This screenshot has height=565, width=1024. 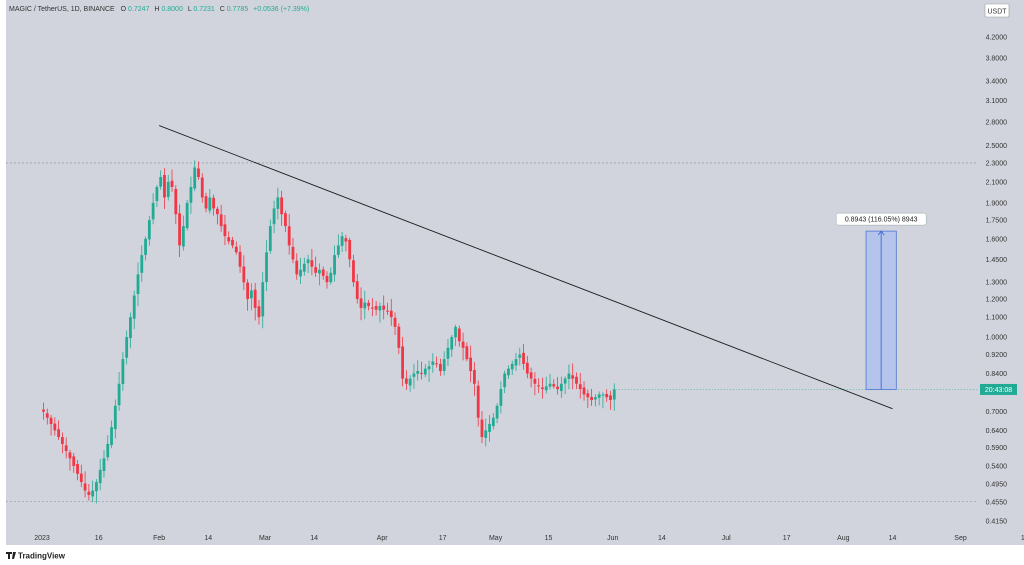 What do you see at coordinates (997, 239) in the screenshot?
I see `y-tick-label: 1.6000` at bounding box center [997, 239].